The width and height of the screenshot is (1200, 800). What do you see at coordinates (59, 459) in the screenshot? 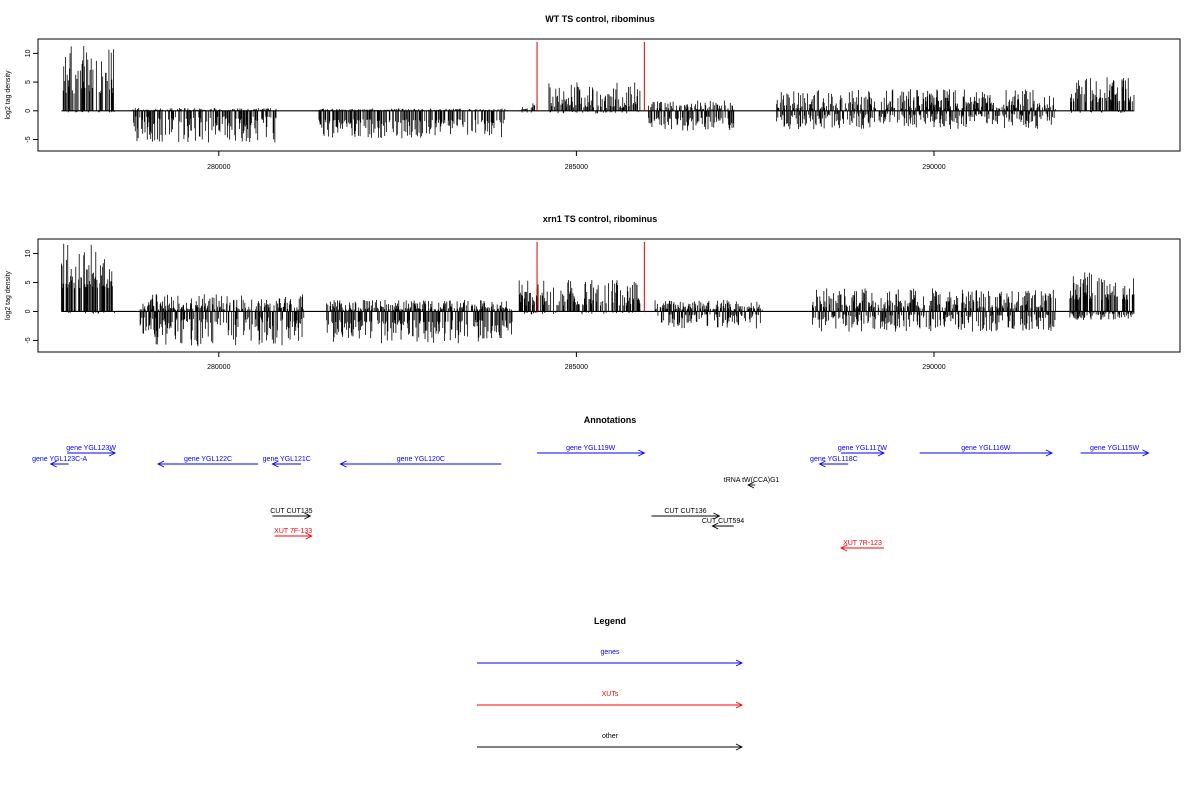
I see `feature-label: gene YGL123C-A` at bounding box center [59, 459].